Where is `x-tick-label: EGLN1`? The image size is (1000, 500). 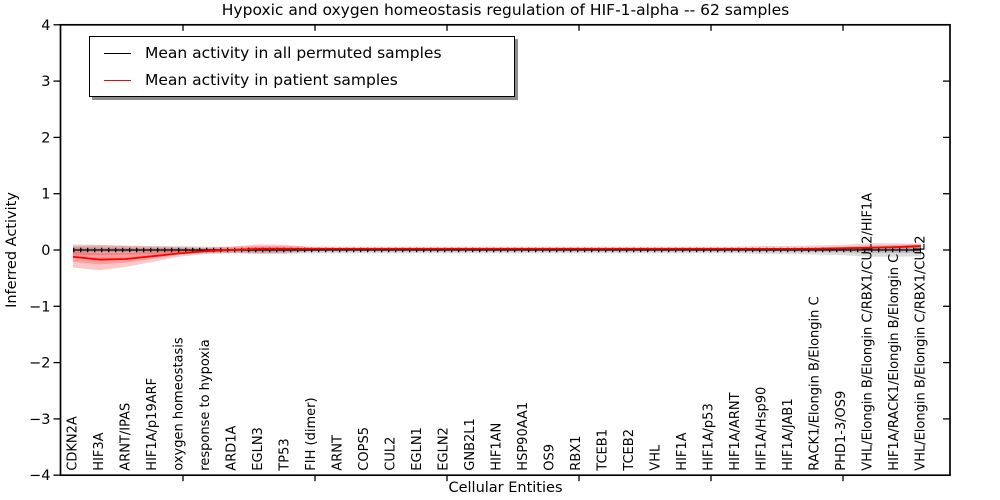 x-tick-label: EGLN1 is located at coordinates (417, 449).